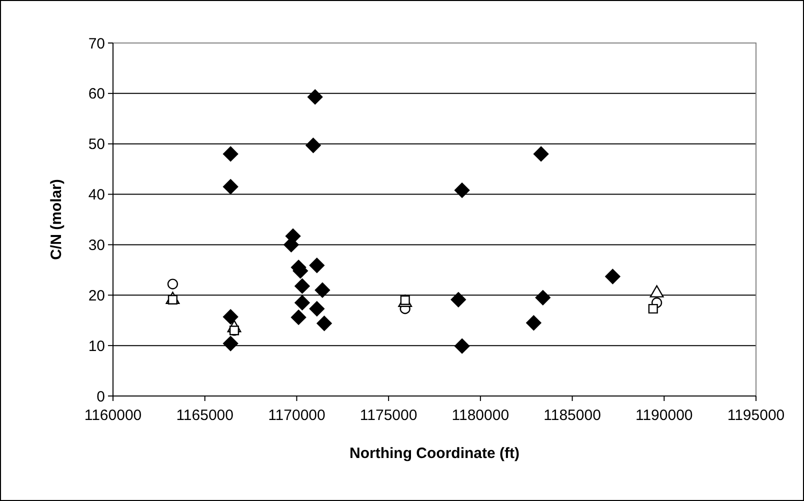  I want to click on x-tick-label: 1180000, so click(481, 415).